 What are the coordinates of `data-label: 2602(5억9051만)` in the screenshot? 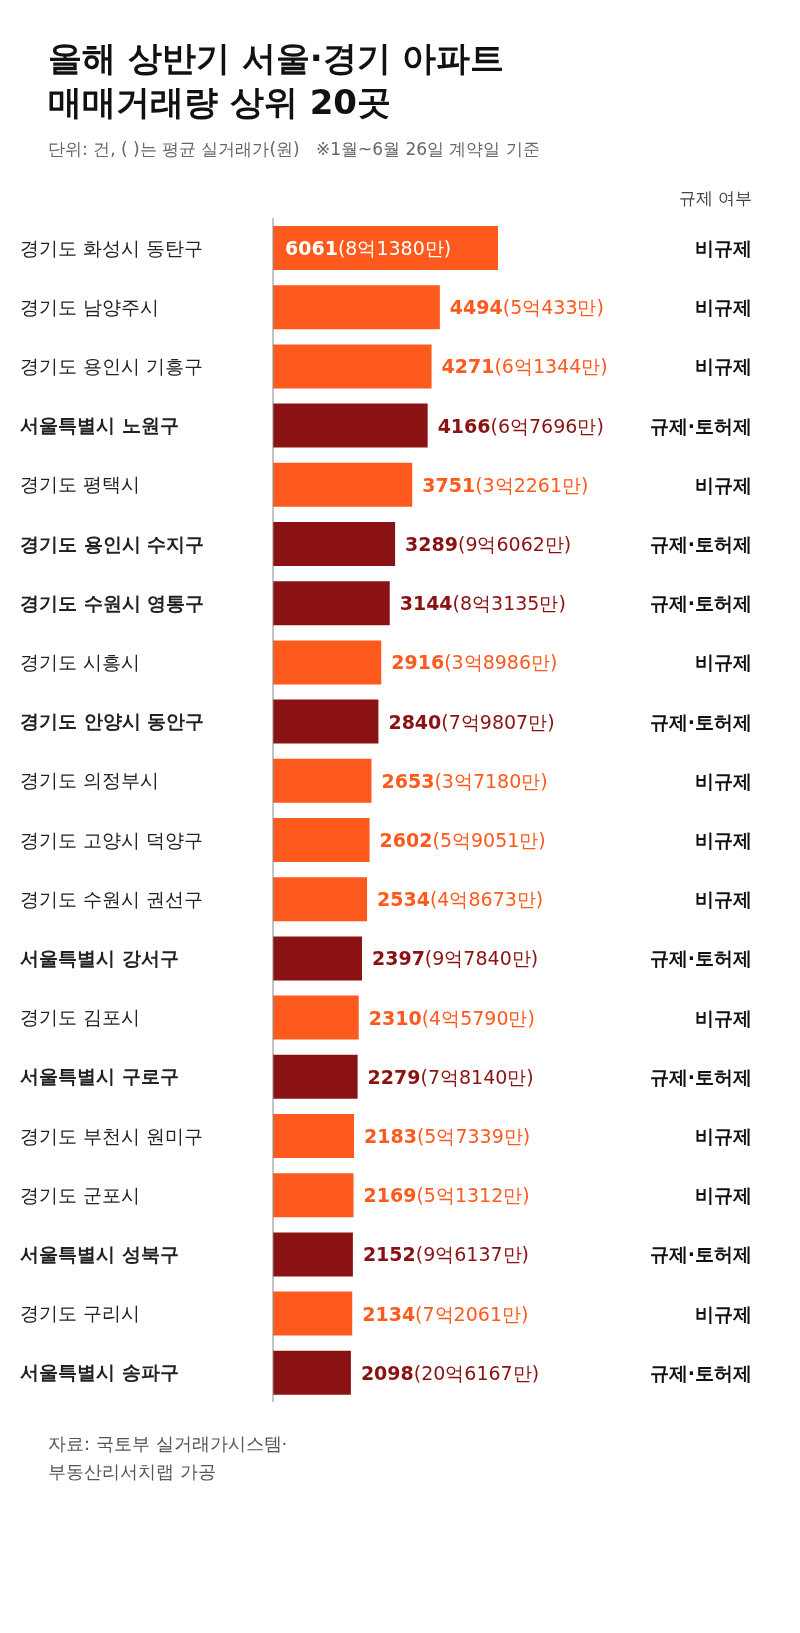 It's located at (462, 840).